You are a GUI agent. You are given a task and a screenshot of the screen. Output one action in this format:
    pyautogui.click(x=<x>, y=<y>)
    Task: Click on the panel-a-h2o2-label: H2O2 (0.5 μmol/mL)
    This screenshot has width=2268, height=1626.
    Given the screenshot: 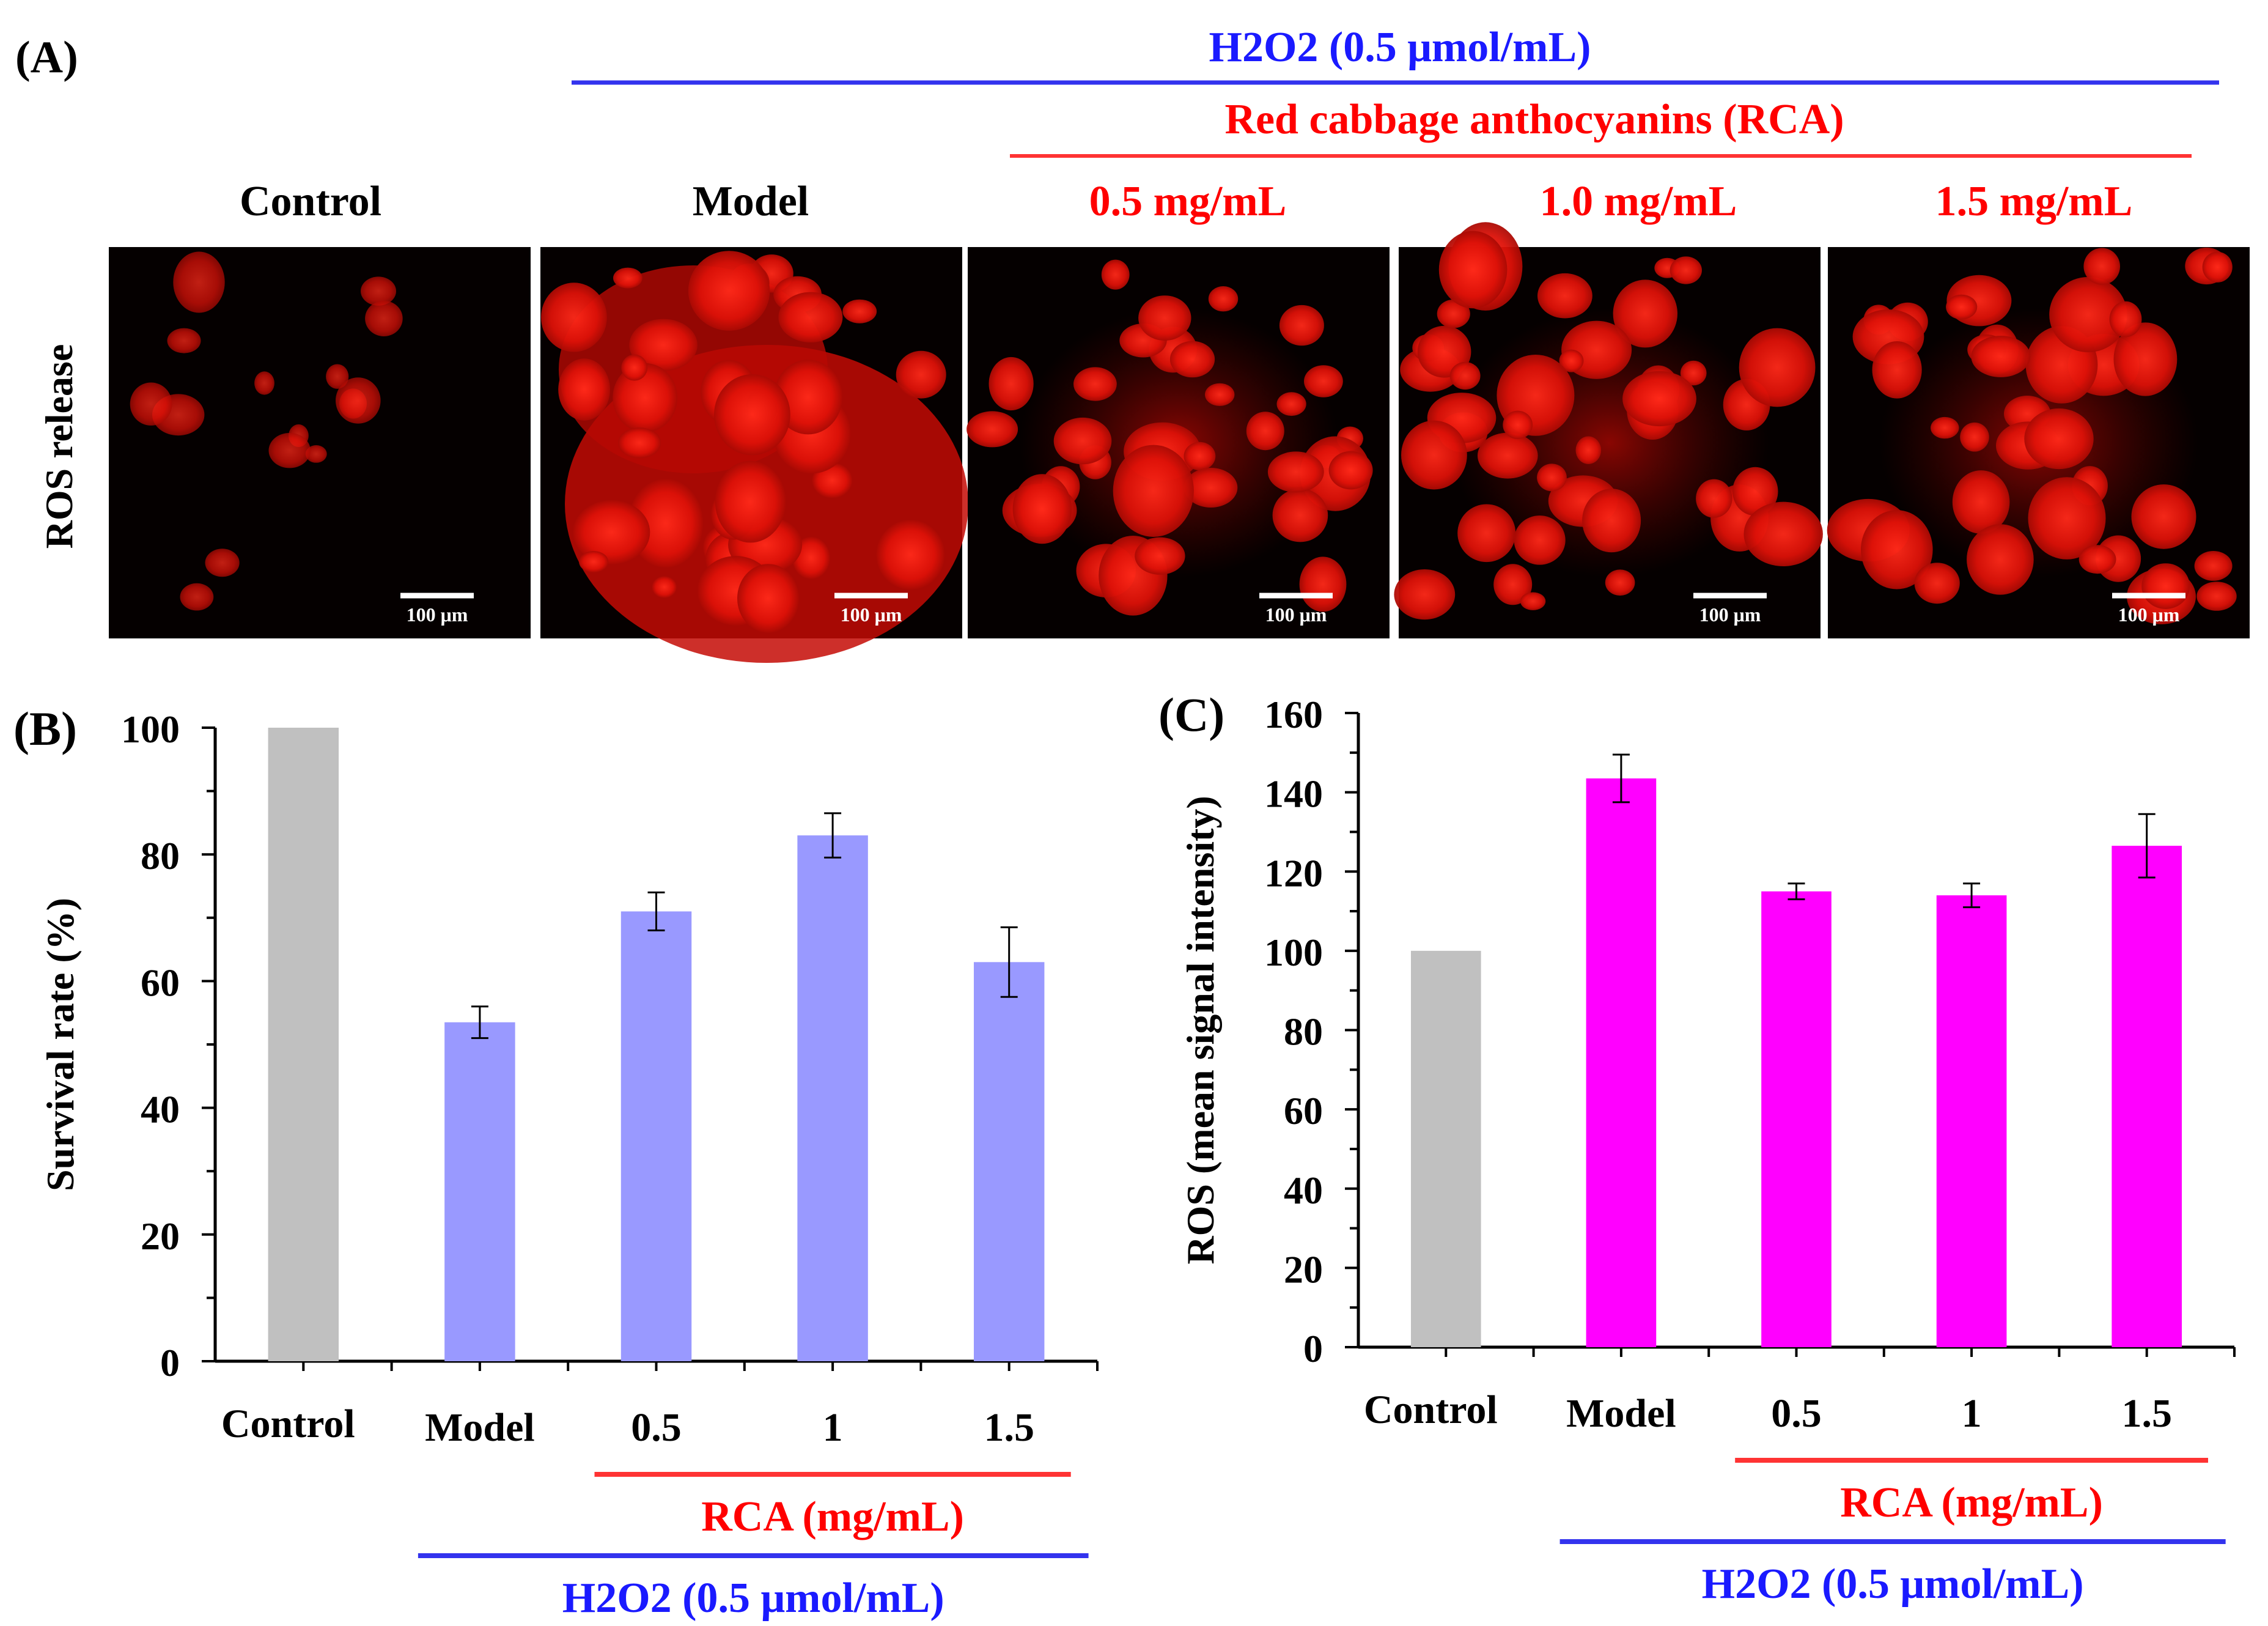 What is the action you would take?
    pyautogui.click(x=1400, y=47)
    